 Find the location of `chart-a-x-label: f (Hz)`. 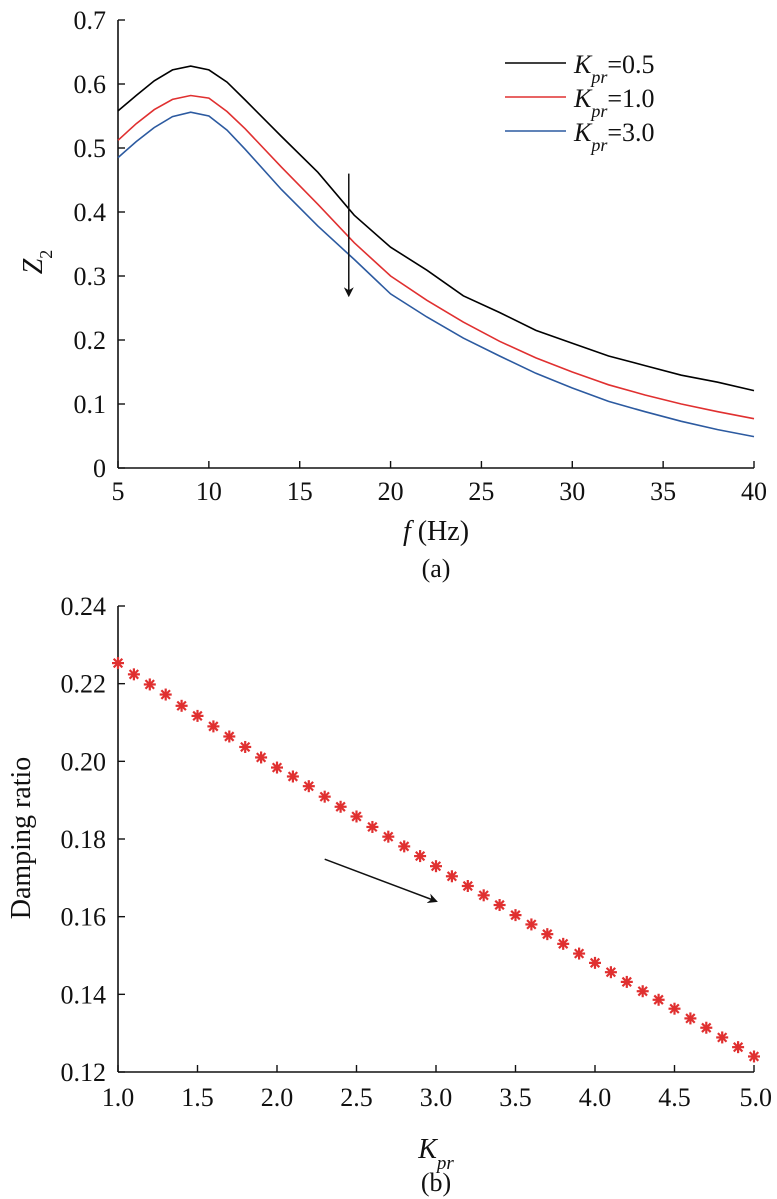

chart-a-x-label: f (Hz) is located at coordinates (436, 531).